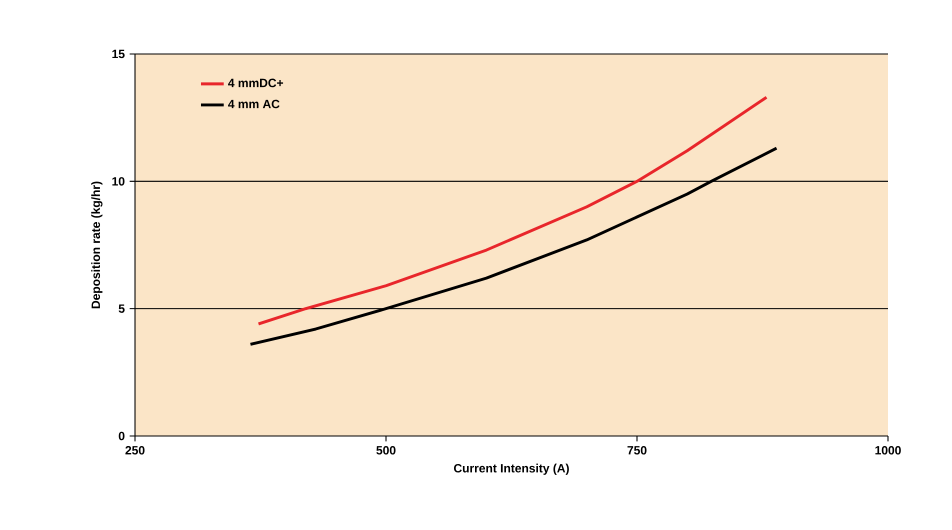  Describe the element at coordinates (118, 181) in the screenshot. I see `y-tick-label: 10` at that location.